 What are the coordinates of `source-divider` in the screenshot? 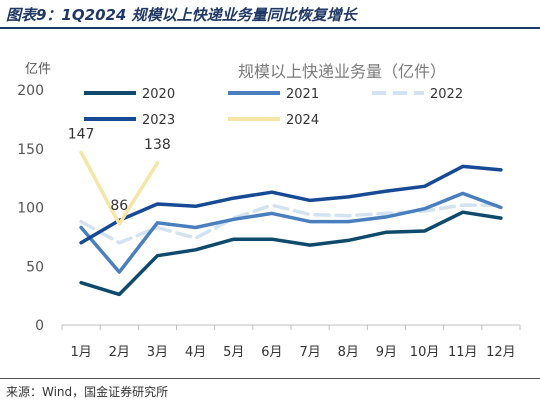 It's located at (270, 378).